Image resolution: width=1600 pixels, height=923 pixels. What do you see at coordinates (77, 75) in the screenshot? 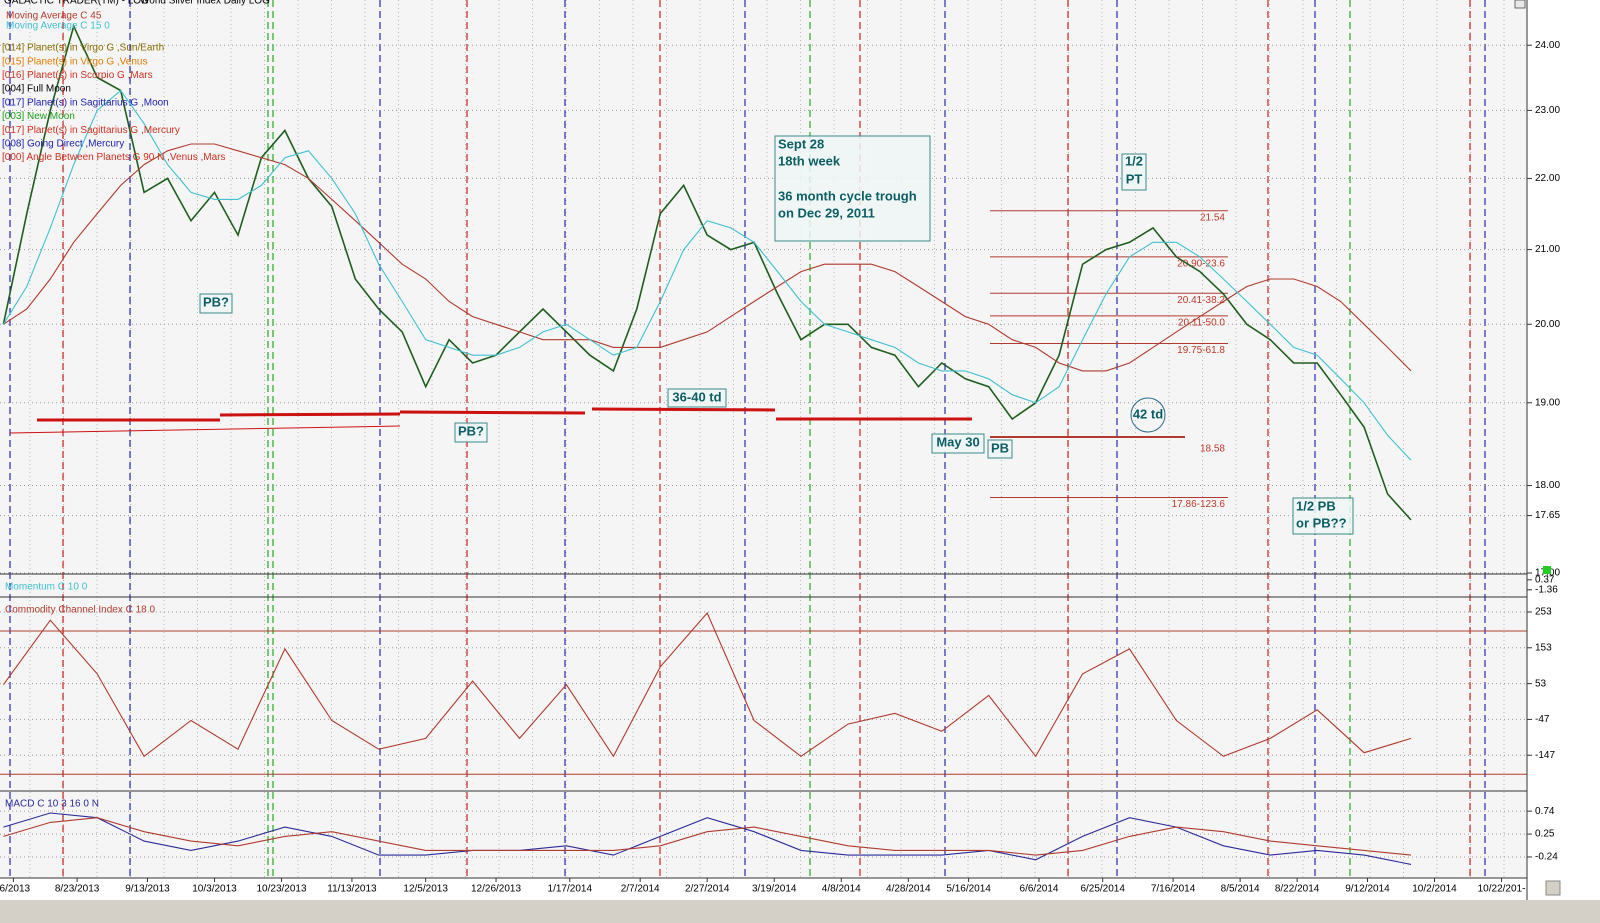
I see `event-legend-entry: [016] Planet(s) in Scorpio G ,Mars` at bounding box center [77, 75].